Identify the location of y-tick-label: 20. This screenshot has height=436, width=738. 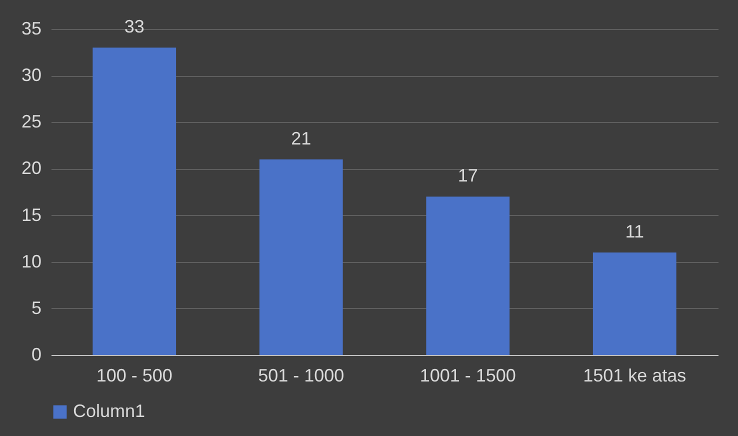
(31, 168).